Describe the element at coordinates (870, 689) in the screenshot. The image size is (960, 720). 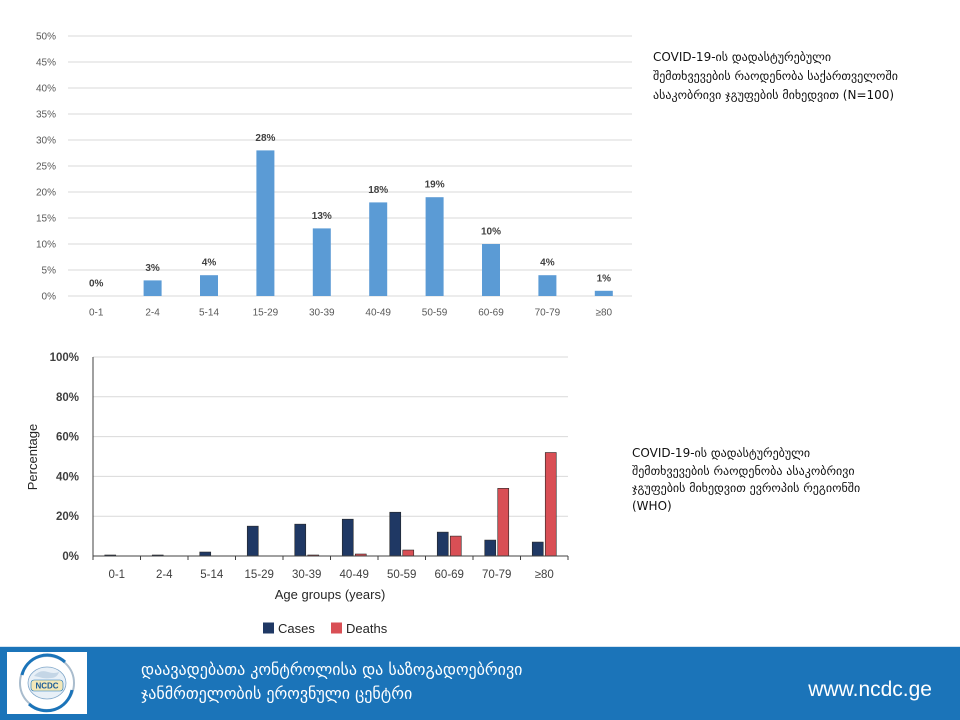
I see `website-text: www.ncdc.ge` at that location.